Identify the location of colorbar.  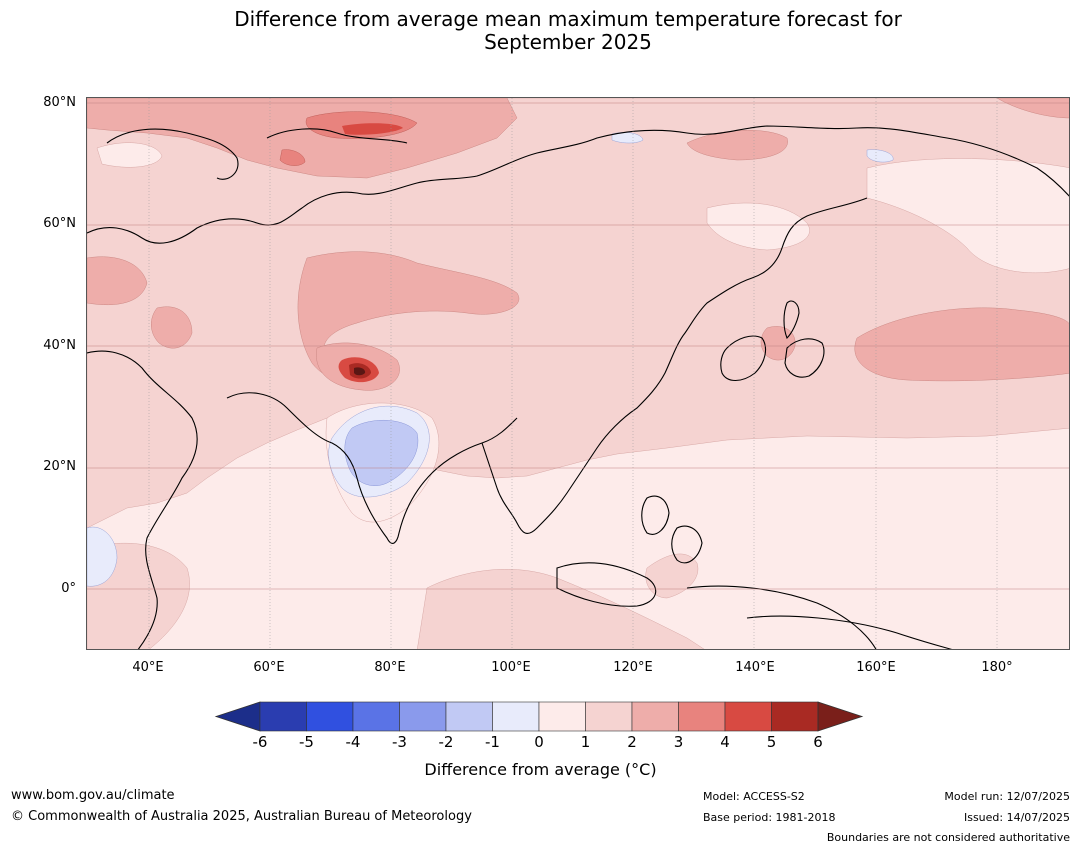
(540, 719).